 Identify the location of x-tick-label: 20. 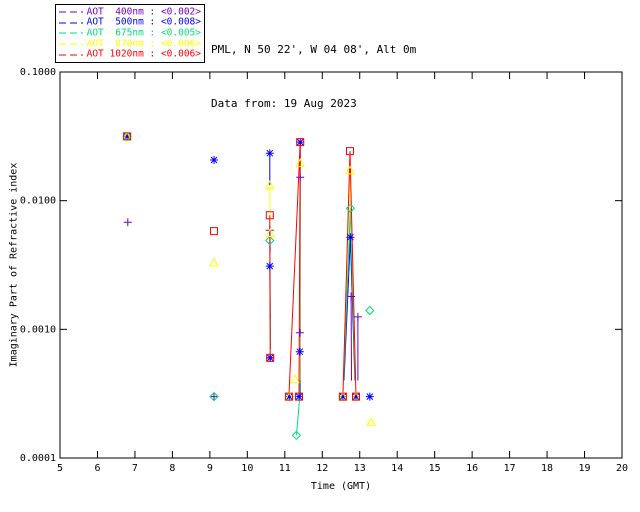
(622, 468).